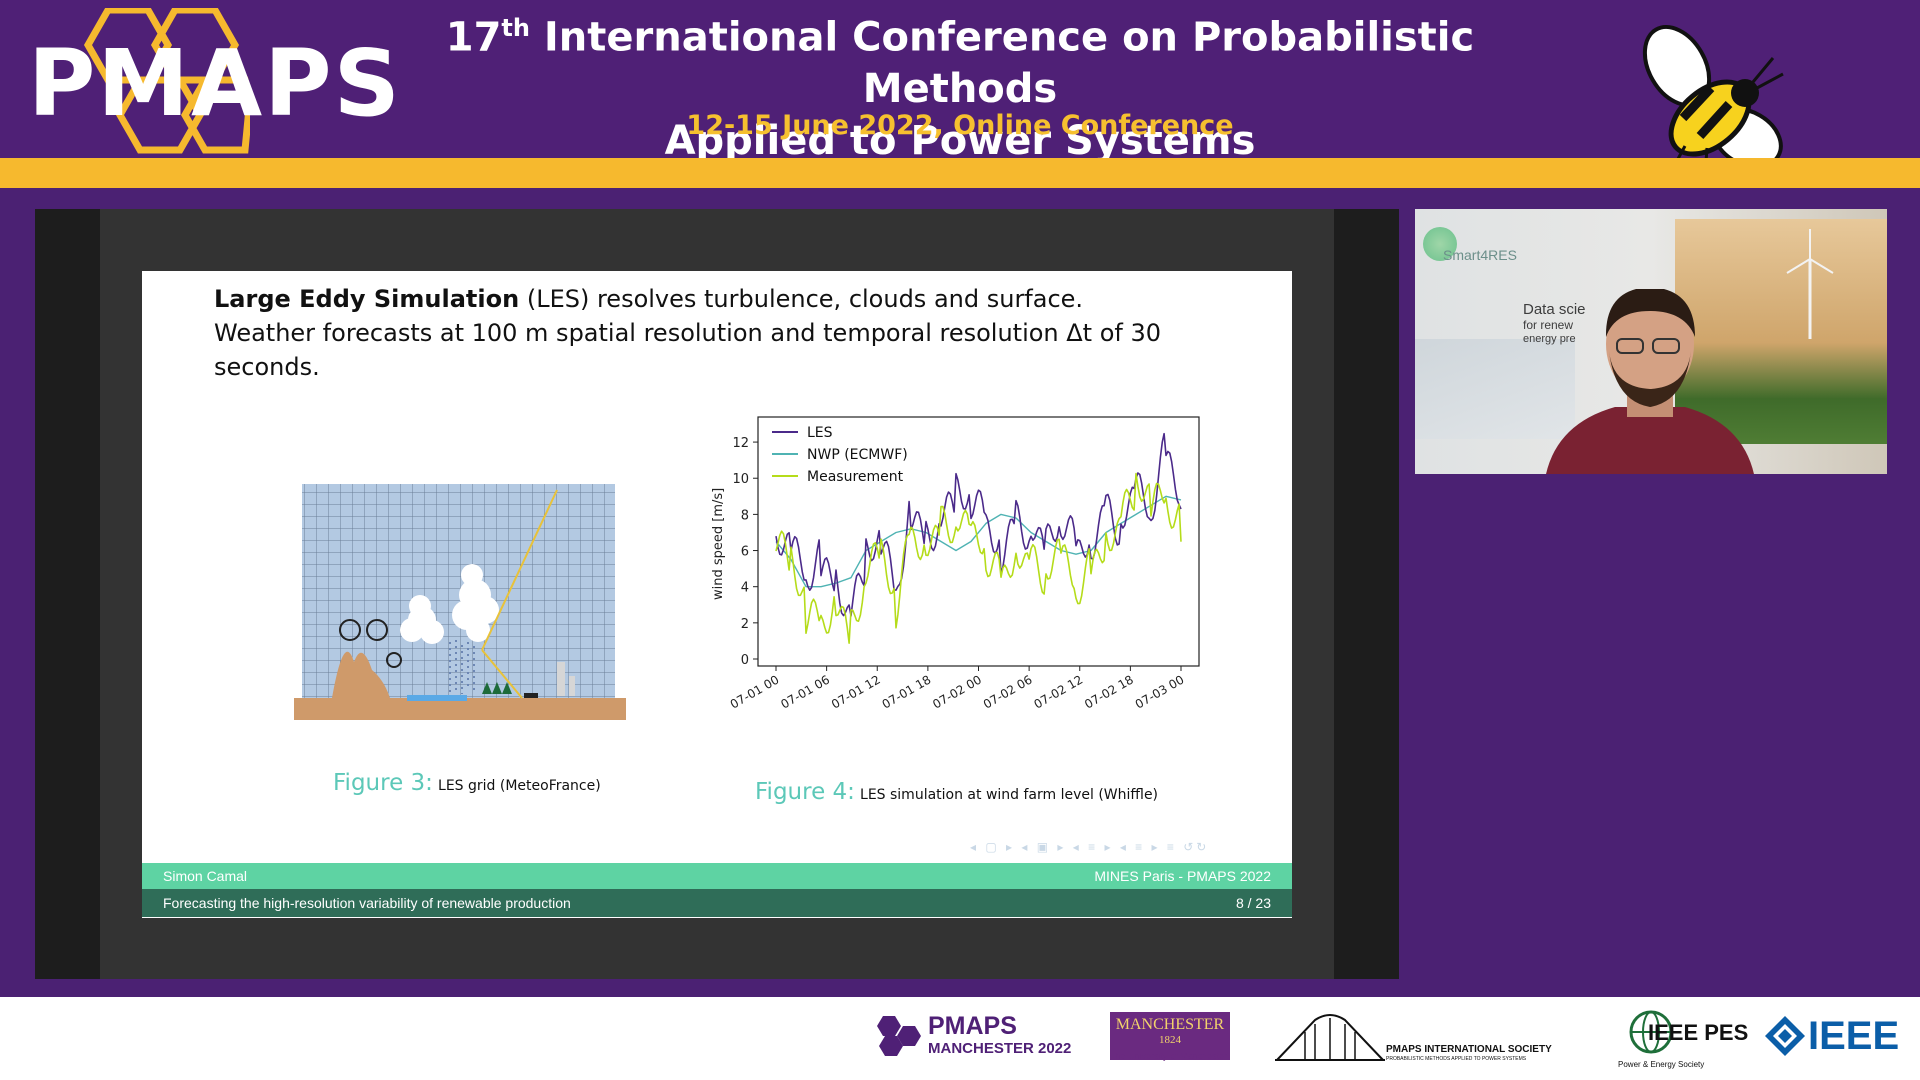 The image size is (1920, 1080). I want to click on sponsor-bar, so click(960, 1038).